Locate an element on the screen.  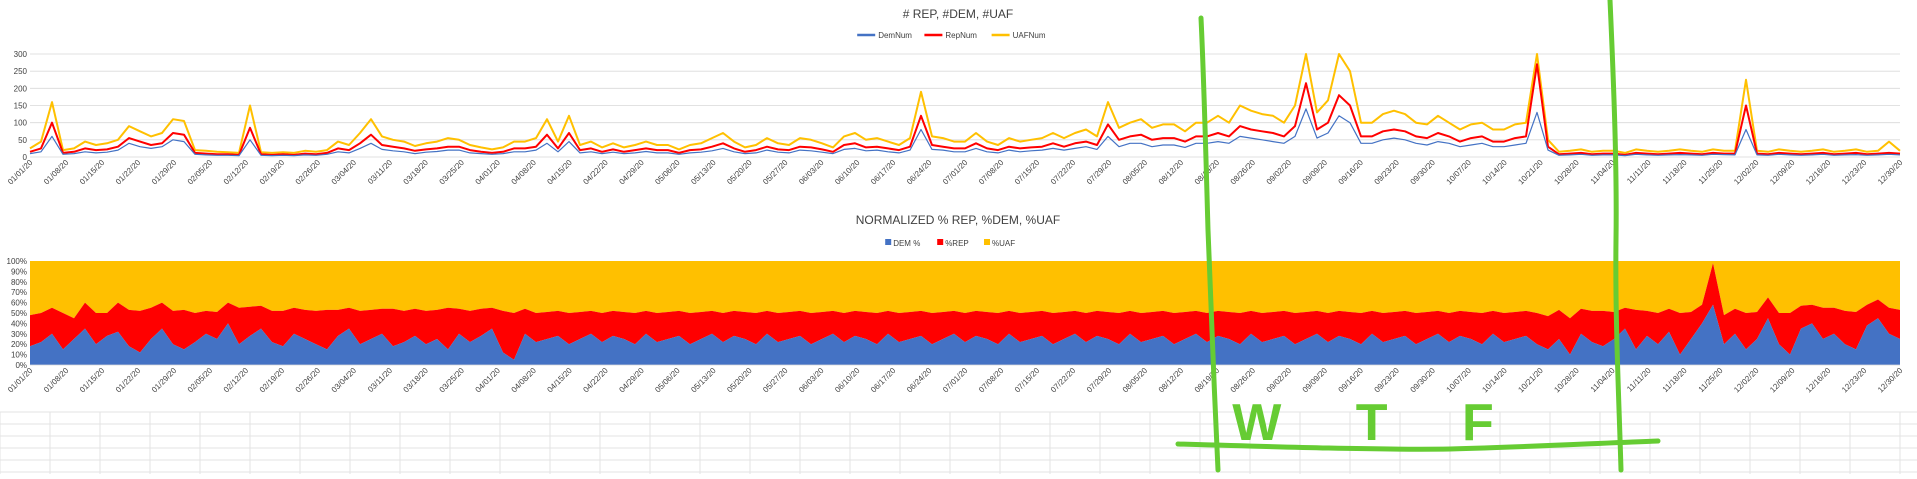
chart2-legend: DEM % %REP %UAF is located at coordinates (950, 243).